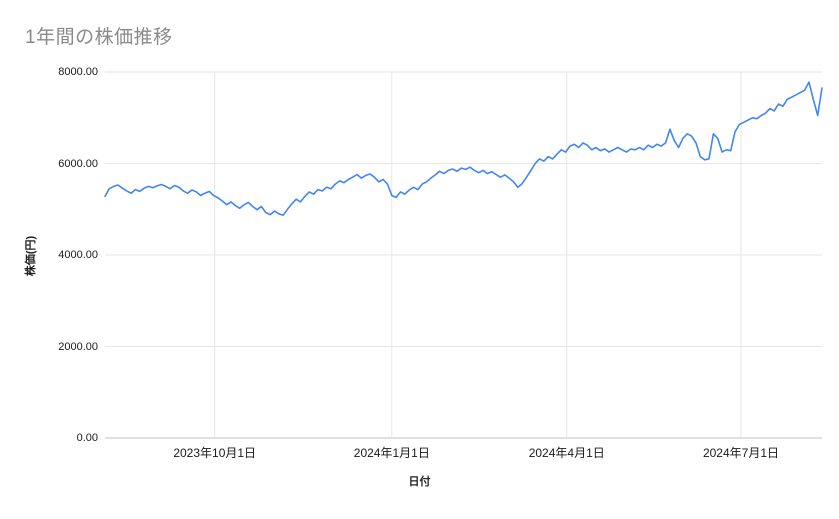 Image resolution: width=839 pixels, height=519 pixels. What do you see at coordinates (391, 453) in the screenshot?
I see `x-axis-tick-label: 2024年1月1日` at bounding box center [391, 453].